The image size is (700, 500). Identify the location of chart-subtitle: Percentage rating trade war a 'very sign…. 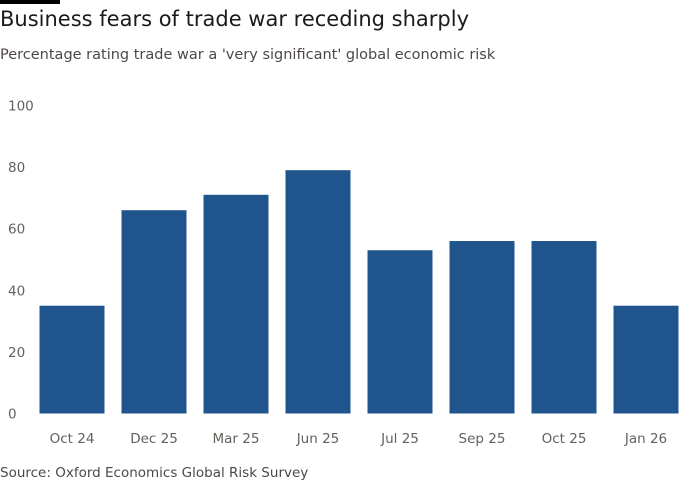
(248, 55).